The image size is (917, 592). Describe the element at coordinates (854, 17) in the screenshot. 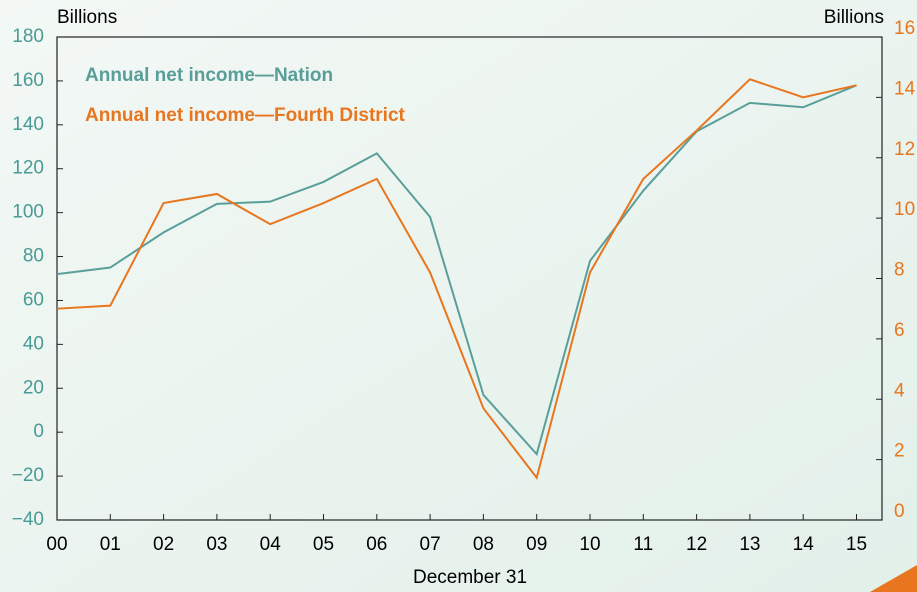

I see `y2-axis-label: Billions` at that location.